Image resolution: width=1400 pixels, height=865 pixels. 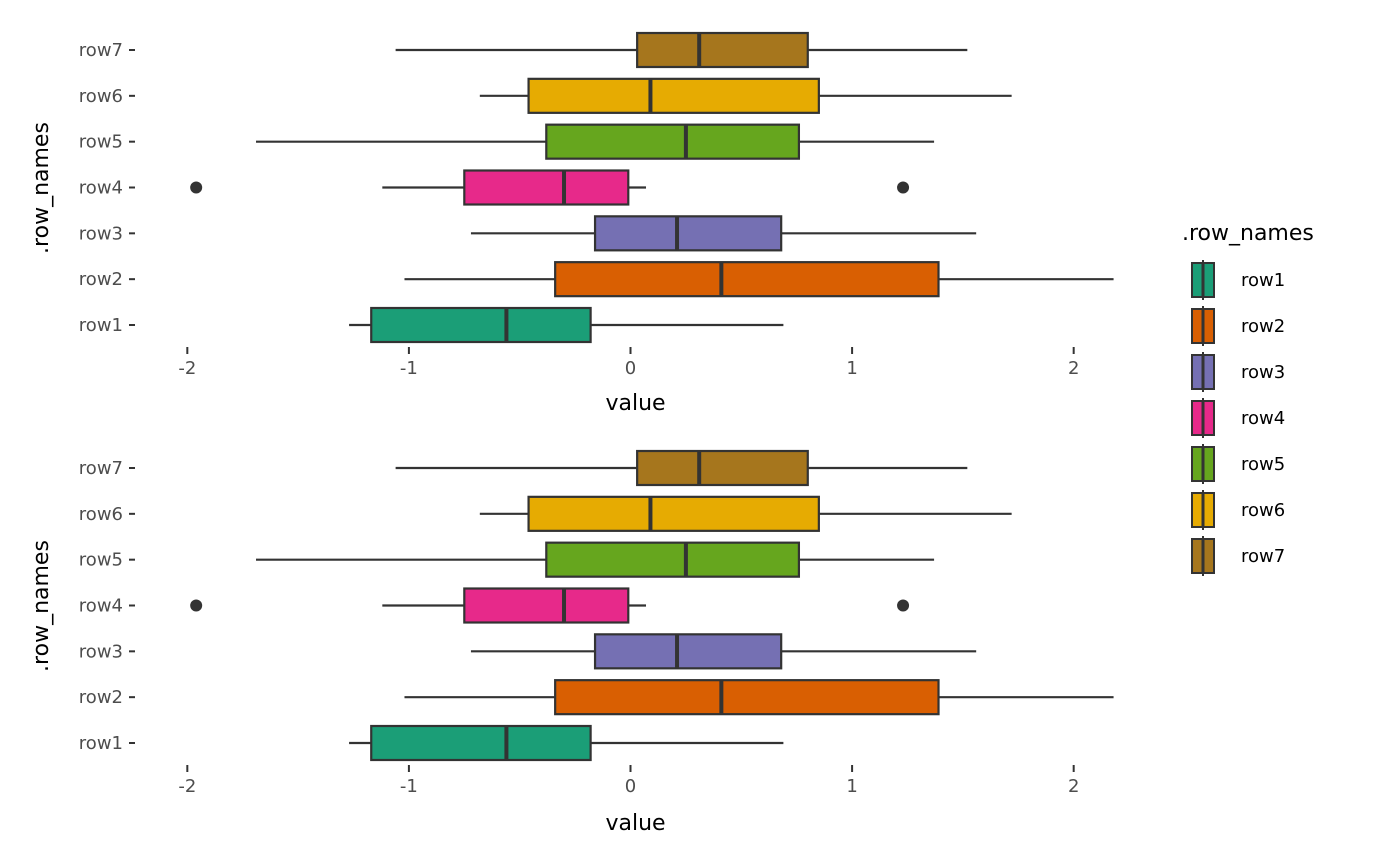 What do you see at coordinates (1203, 372) in the screenshot?
I see `legend-key-row3` at bounding box center [1203, 372].